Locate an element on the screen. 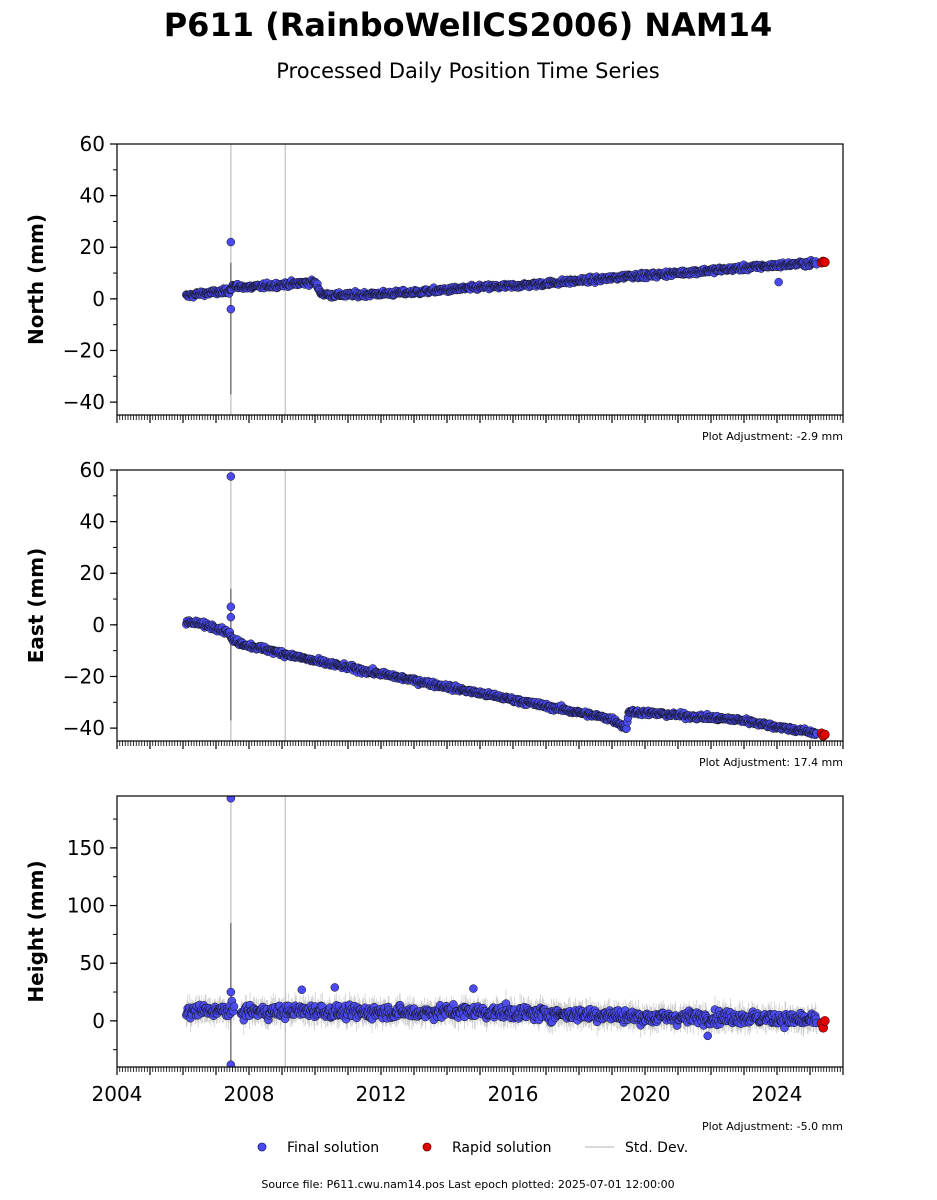 The height and width of the screenshot is (1200, 937). figure-title: P611 (RainboWellCS2006) NAM14 is located at coordinates (468, 25).